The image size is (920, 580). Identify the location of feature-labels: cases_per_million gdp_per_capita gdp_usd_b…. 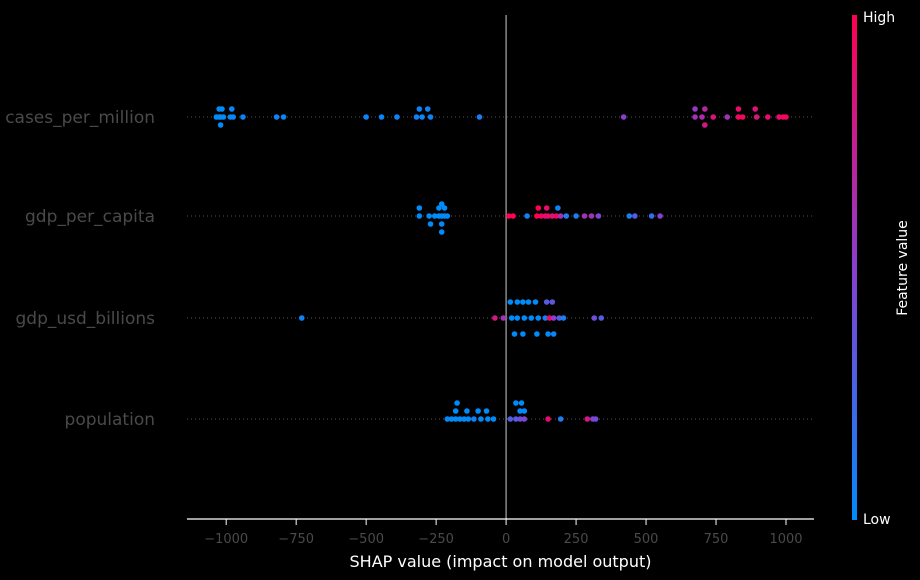
(80, 269).